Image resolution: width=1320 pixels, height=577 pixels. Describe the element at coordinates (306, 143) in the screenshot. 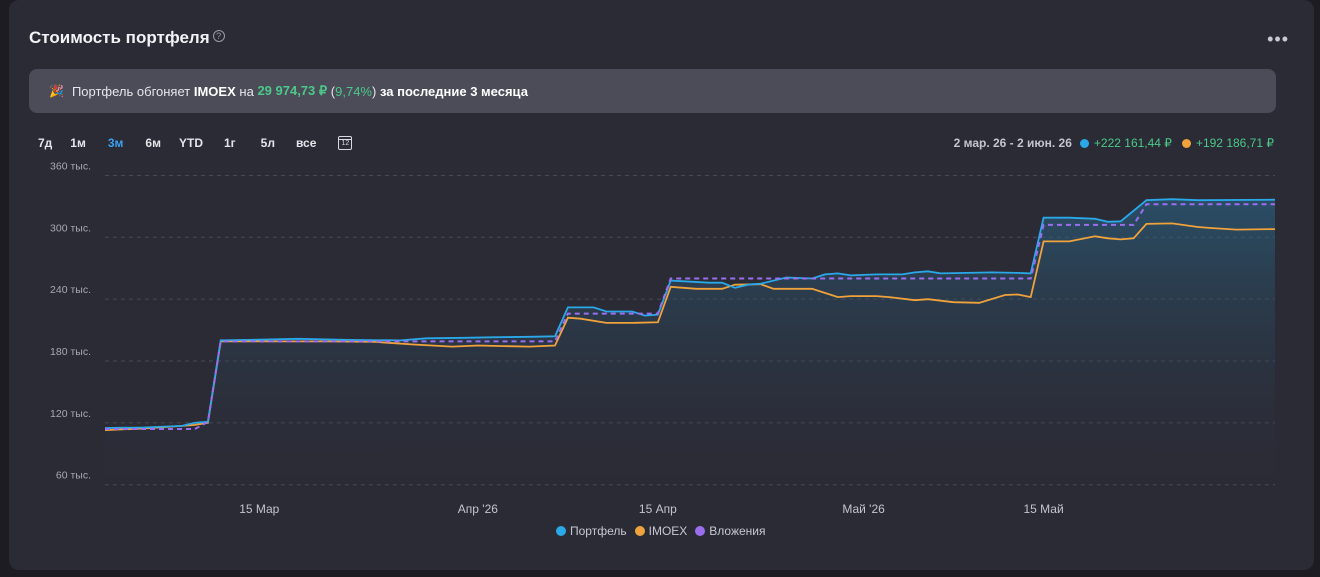

I see `period-all-button: все` at that location.